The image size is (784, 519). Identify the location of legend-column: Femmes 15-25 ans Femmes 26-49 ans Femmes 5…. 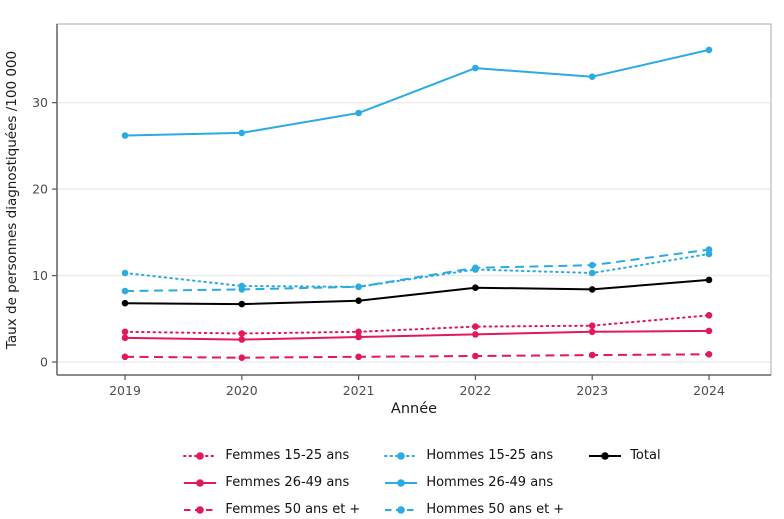
(271, 482).